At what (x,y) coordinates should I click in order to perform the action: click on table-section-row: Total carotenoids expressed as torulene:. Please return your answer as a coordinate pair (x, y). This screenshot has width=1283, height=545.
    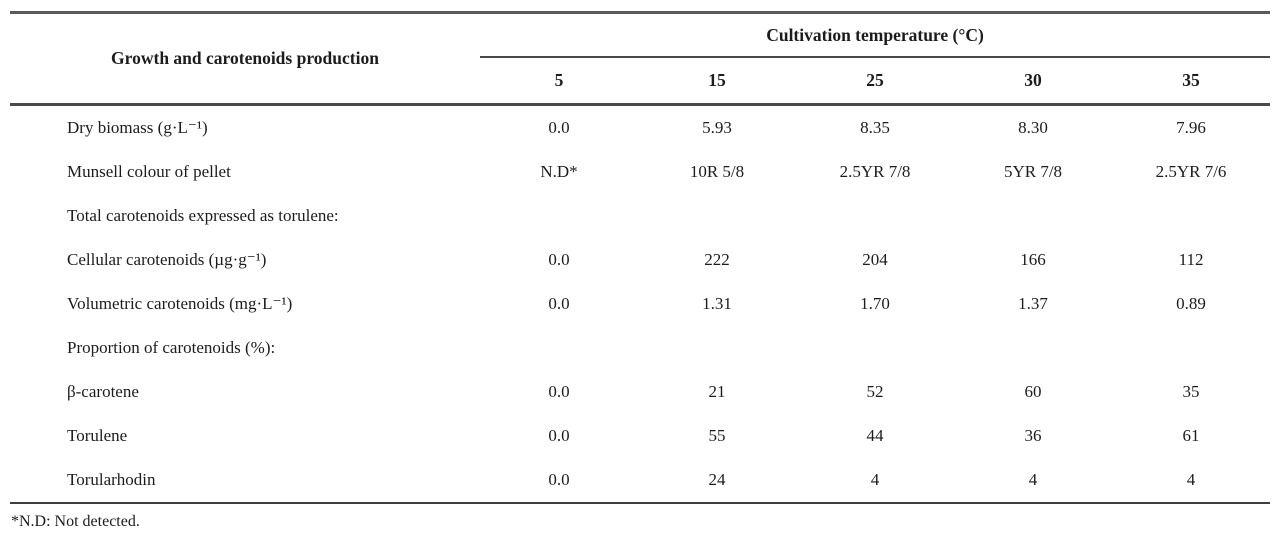
    Looking at the image, I should click on (640, 216).